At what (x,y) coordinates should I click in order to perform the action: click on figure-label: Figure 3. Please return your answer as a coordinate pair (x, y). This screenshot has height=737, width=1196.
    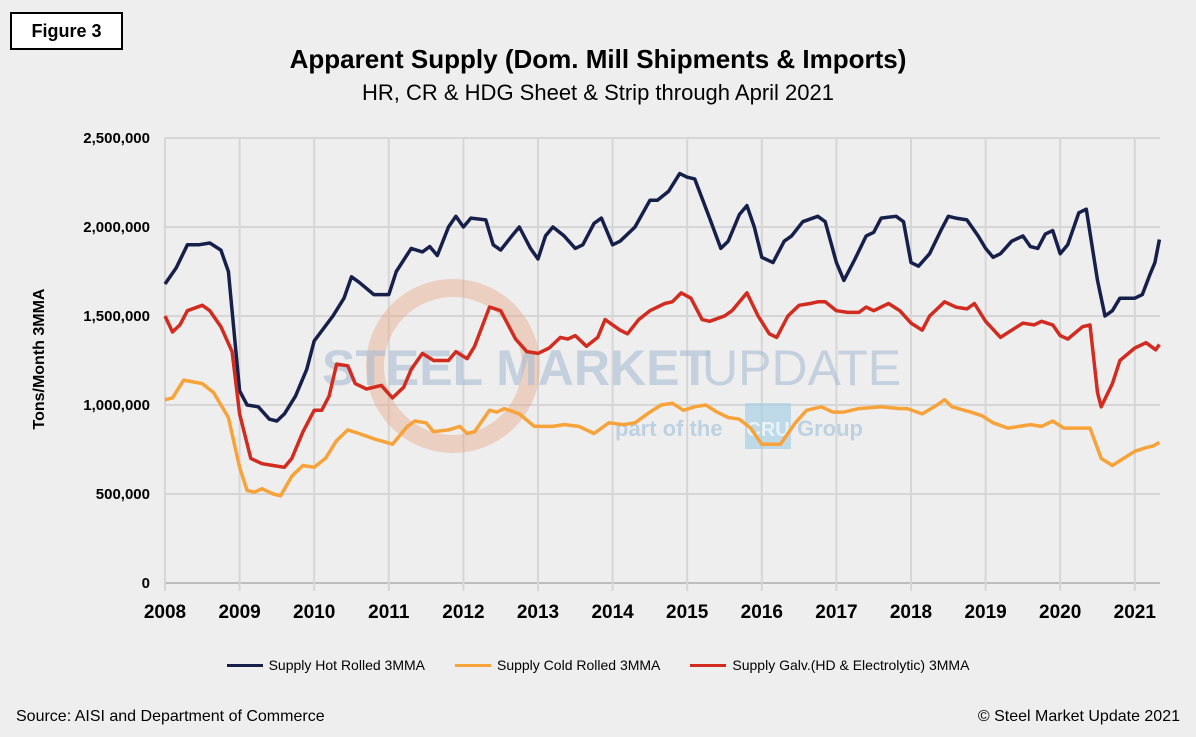
    Looking at the image, I should click on (66, 31).